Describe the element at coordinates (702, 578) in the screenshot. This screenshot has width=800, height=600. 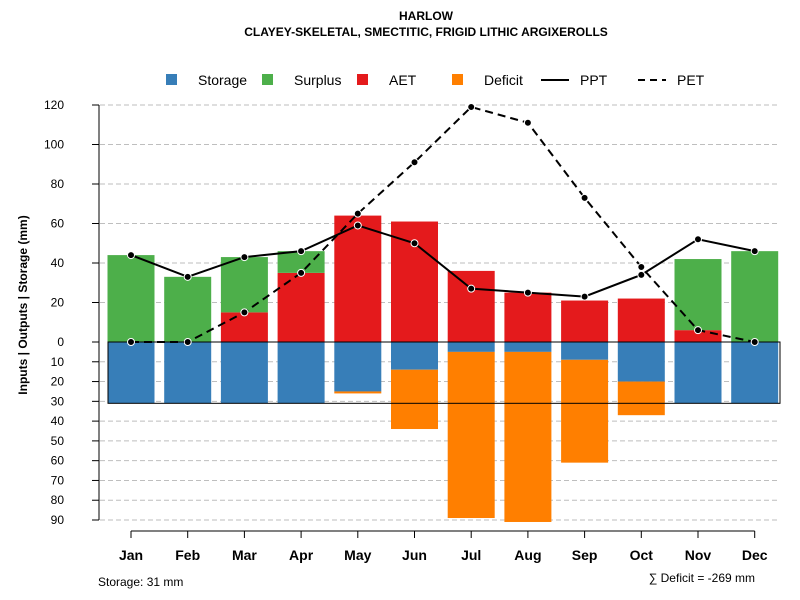
I see `deficit-note: ∑ Deficit = -269 mm` at that location.